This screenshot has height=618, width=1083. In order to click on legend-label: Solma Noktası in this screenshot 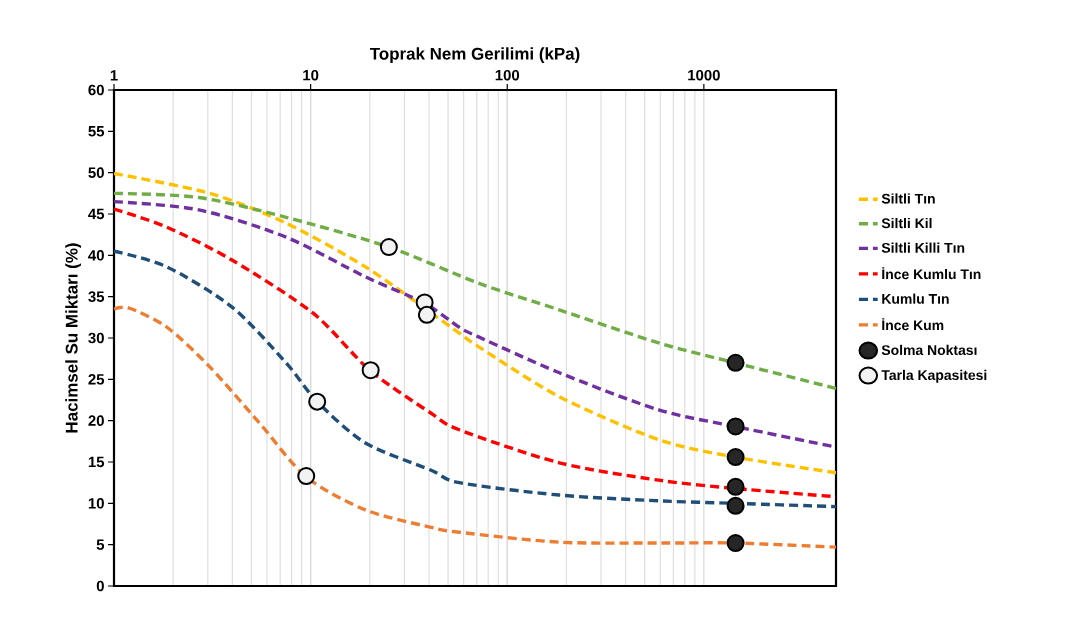, I will do `click(929, 350)`.